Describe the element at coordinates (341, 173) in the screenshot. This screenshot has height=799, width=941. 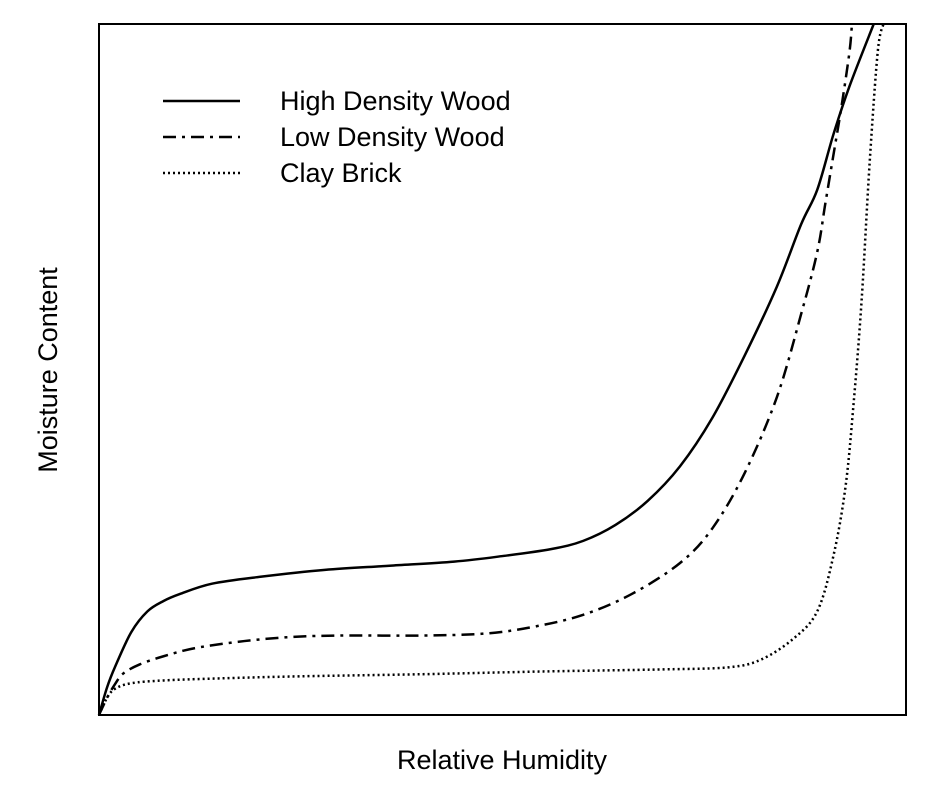
I see `legend-label-3: Clay Brick` at that location.